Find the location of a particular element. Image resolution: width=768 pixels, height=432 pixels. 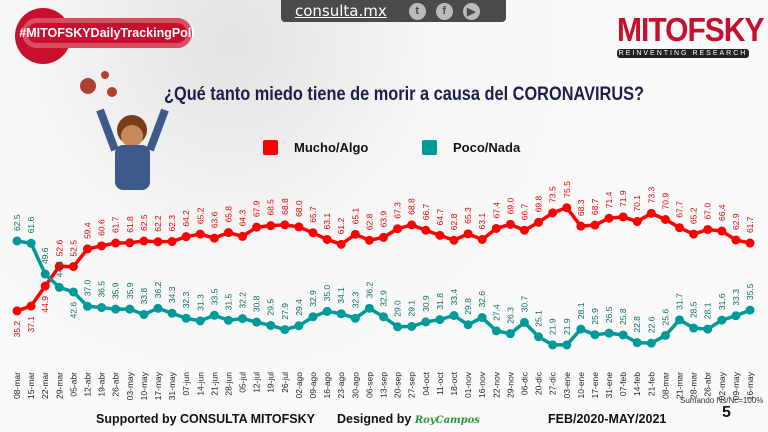

data-label: 36.5 is located at coordinates (102, 289).